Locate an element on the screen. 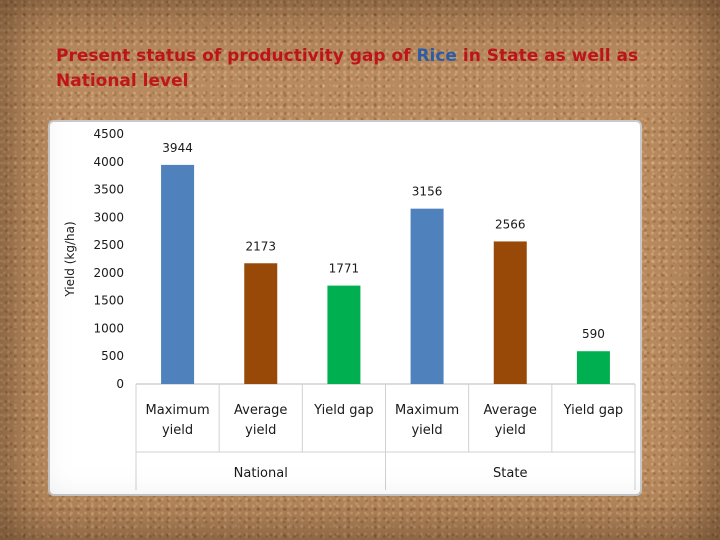  title-text-before: Present status of productivity gap of is located at coordinates (236, 56).